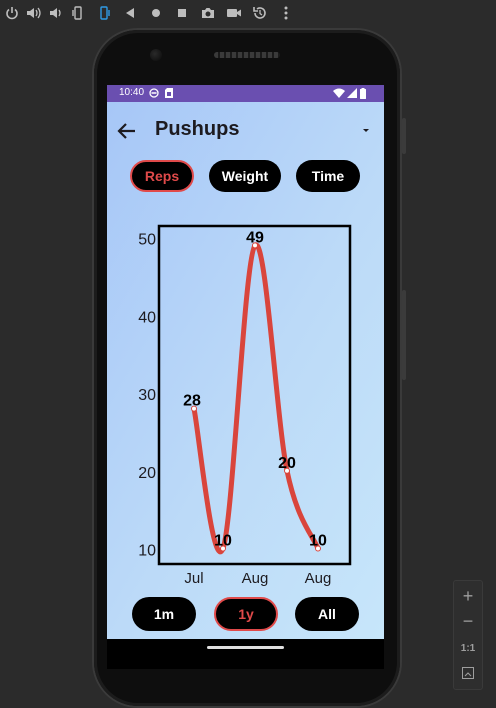 The height and width of the screenshot is (708, 496). Describe the element at coordinates (287, 463) in the screenshot. I see `data-label: 20` at that location.